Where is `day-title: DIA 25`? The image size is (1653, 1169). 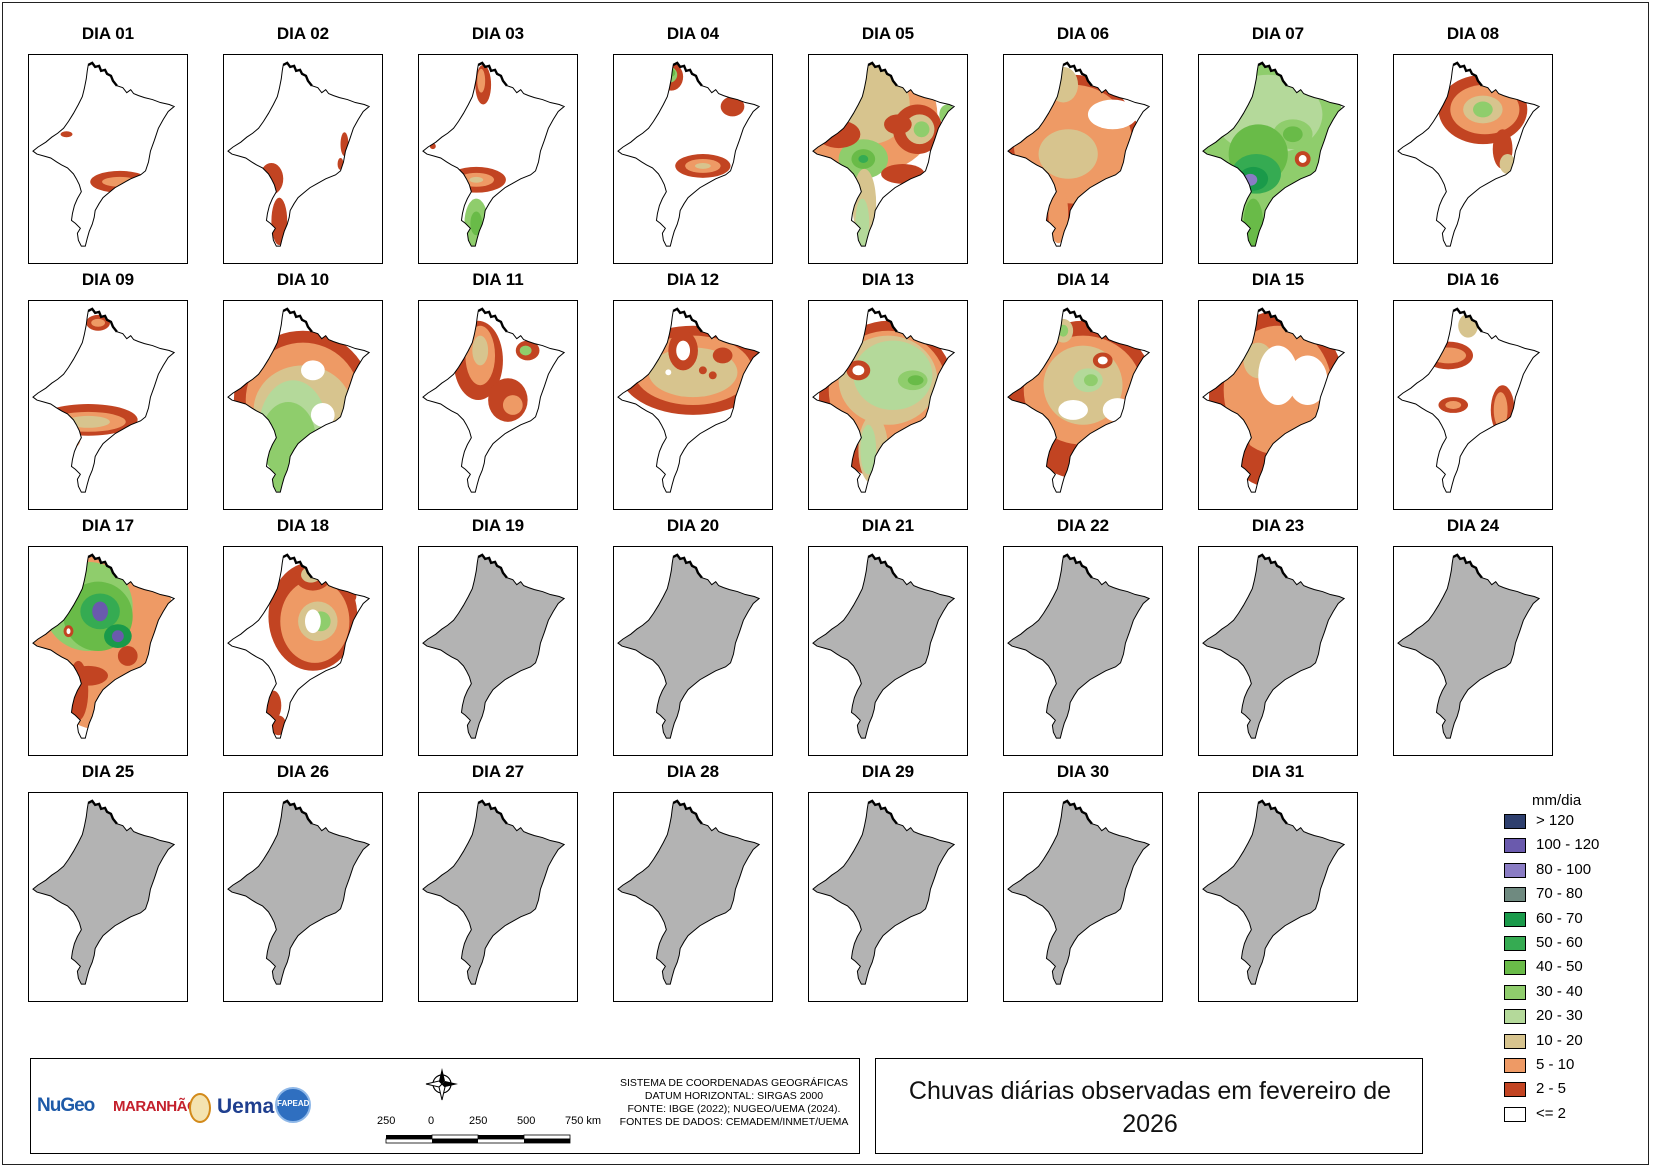 day-title: DIA 25 is located at coordinates (108, 771).